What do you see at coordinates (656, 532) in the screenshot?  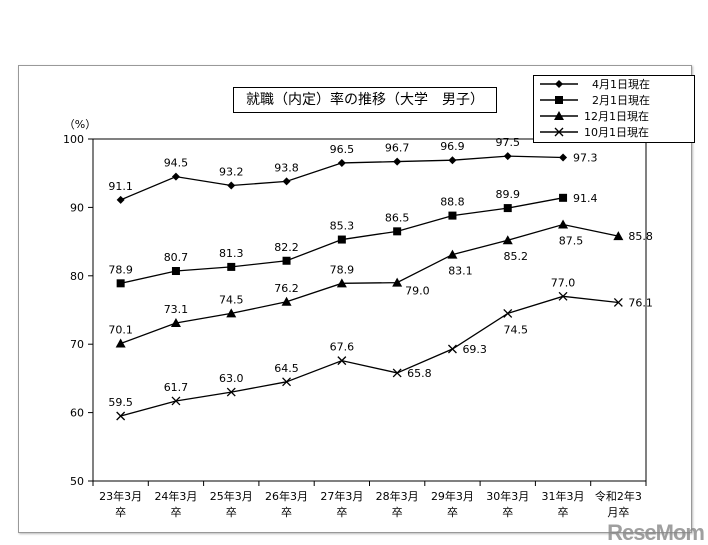 I see `watermark-logo: ReseMom` at bounding box center [656, 532].